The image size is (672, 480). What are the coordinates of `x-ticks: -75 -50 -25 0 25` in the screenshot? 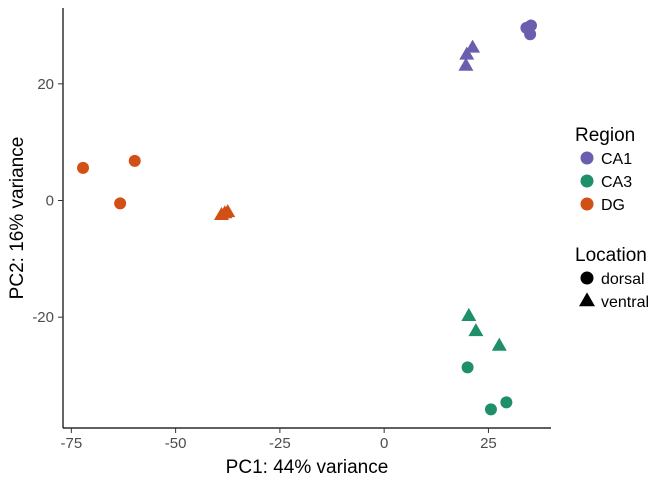 It's located at (278, 440).